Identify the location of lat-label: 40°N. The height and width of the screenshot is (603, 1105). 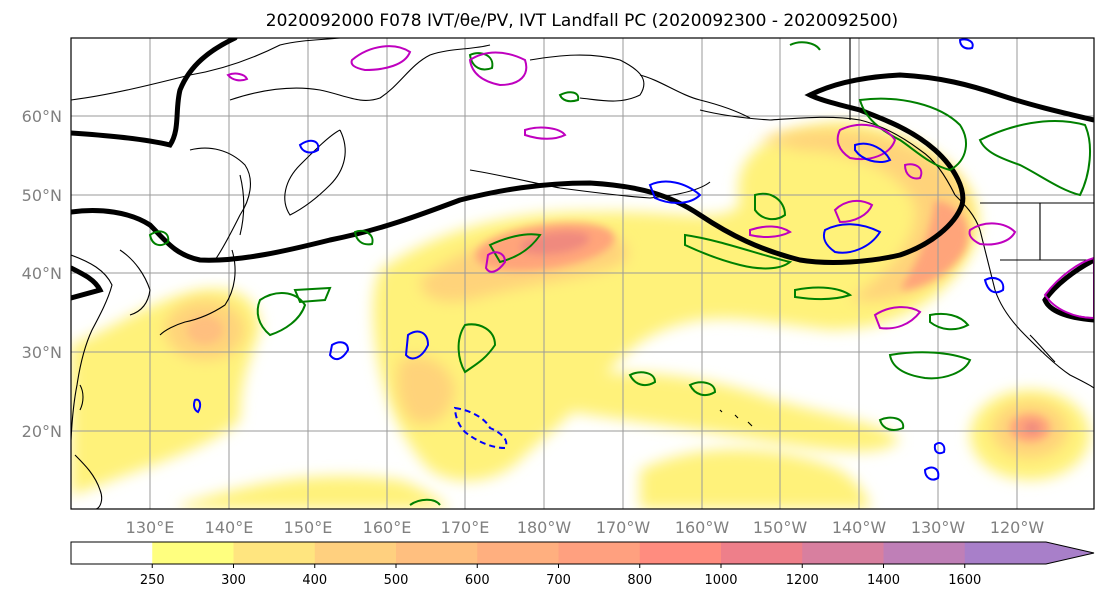
(42, 273).